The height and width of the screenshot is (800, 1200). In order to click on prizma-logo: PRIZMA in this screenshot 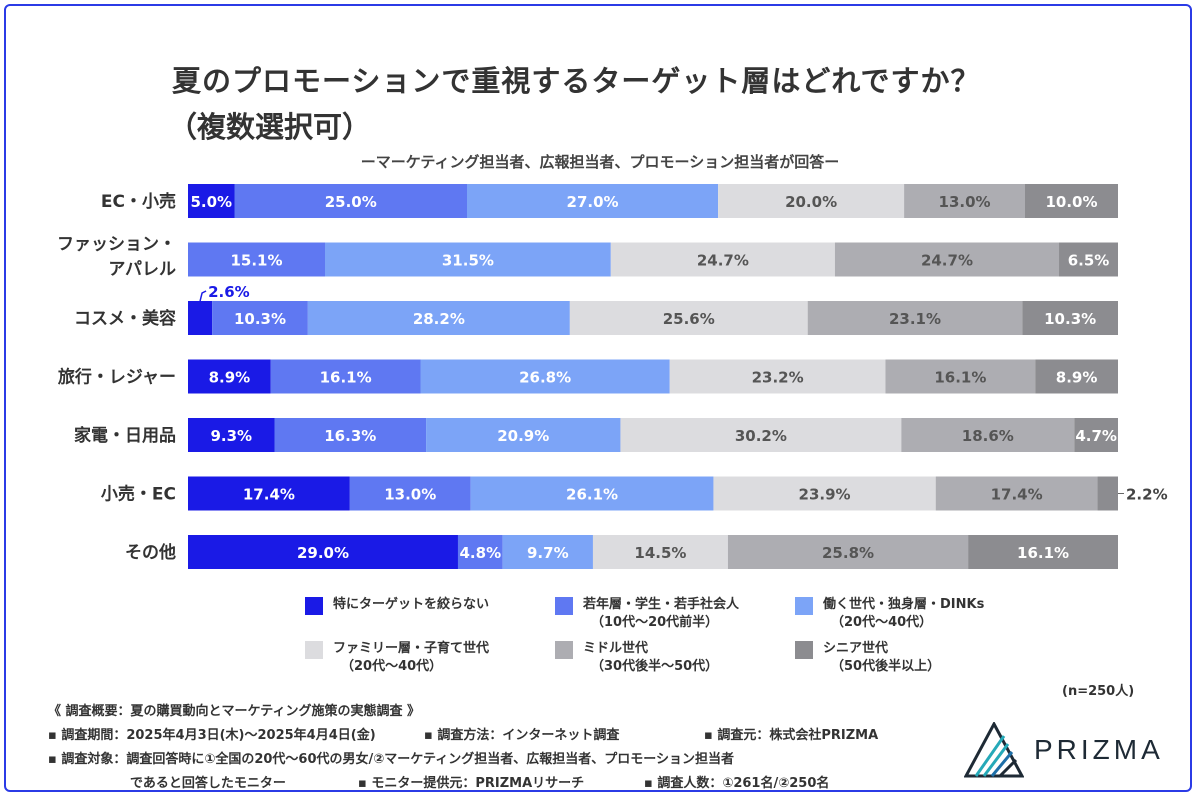, I will do `click(1068, 749)`.